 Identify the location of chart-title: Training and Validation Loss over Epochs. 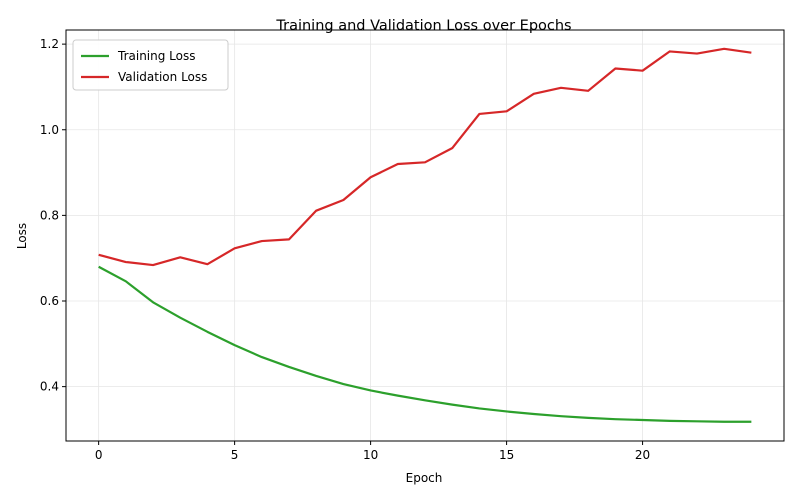
(423, 26).